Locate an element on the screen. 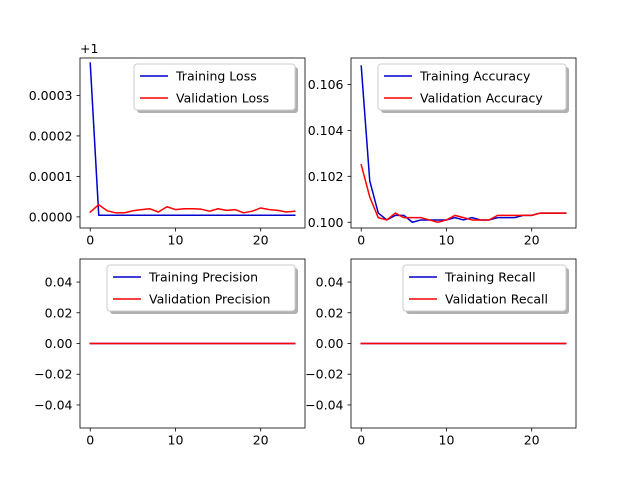  legend: Training Precision Validation Precision is located at coordinates (202, 289).